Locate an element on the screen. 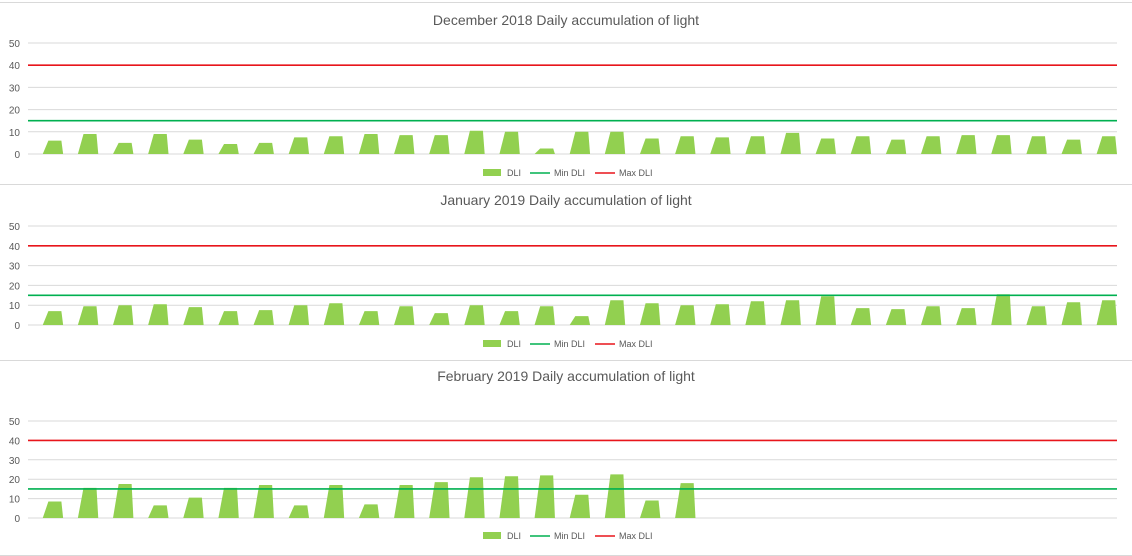 Image resolution: width=1132 pixels, height=556 pixels. y-tick-label: 10 is located at coordinates (15, 306).